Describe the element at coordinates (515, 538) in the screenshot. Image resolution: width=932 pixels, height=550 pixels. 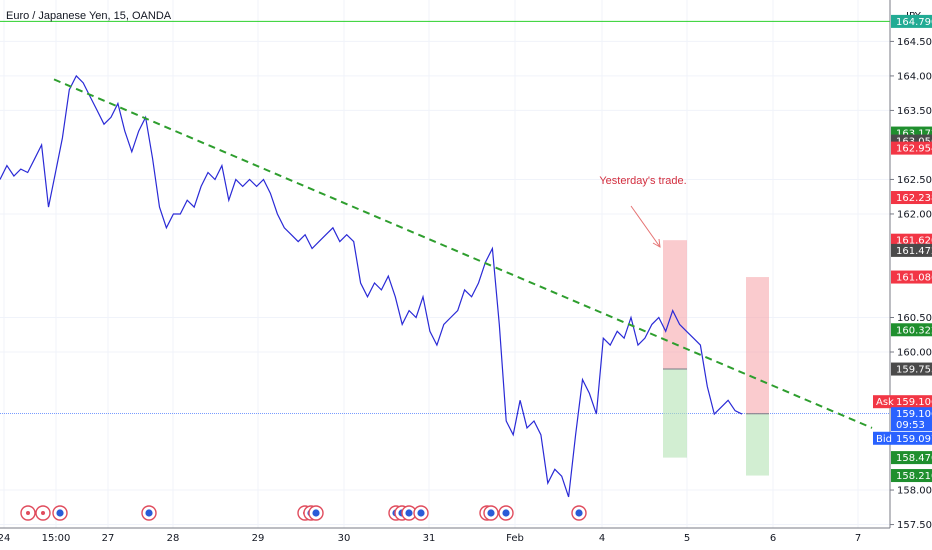
I see `x-tick-label: Feb` at that location.